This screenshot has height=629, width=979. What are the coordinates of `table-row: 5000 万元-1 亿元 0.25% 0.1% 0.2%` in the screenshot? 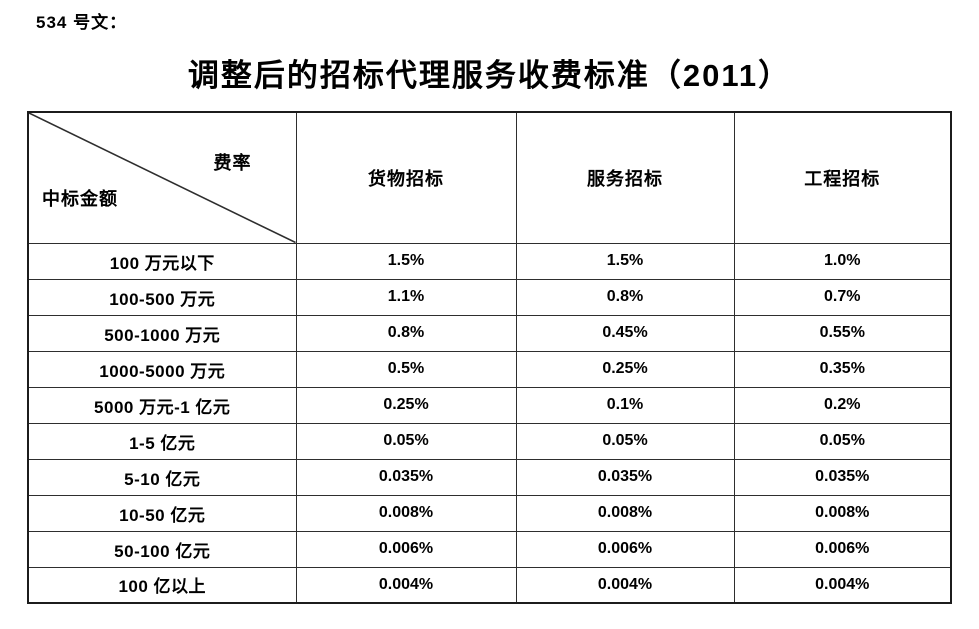 It's located at (489, 405).